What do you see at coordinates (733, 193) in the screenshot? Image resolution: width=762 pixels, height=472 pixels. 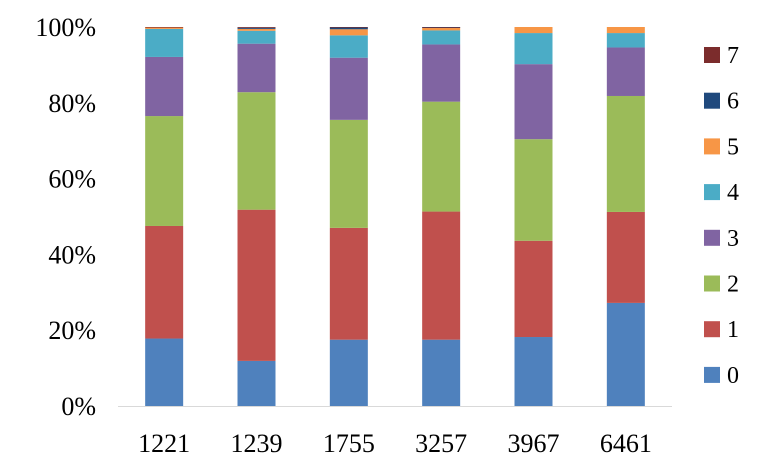 I see `legend-label-4: 4` at bounding box center [733, 193].